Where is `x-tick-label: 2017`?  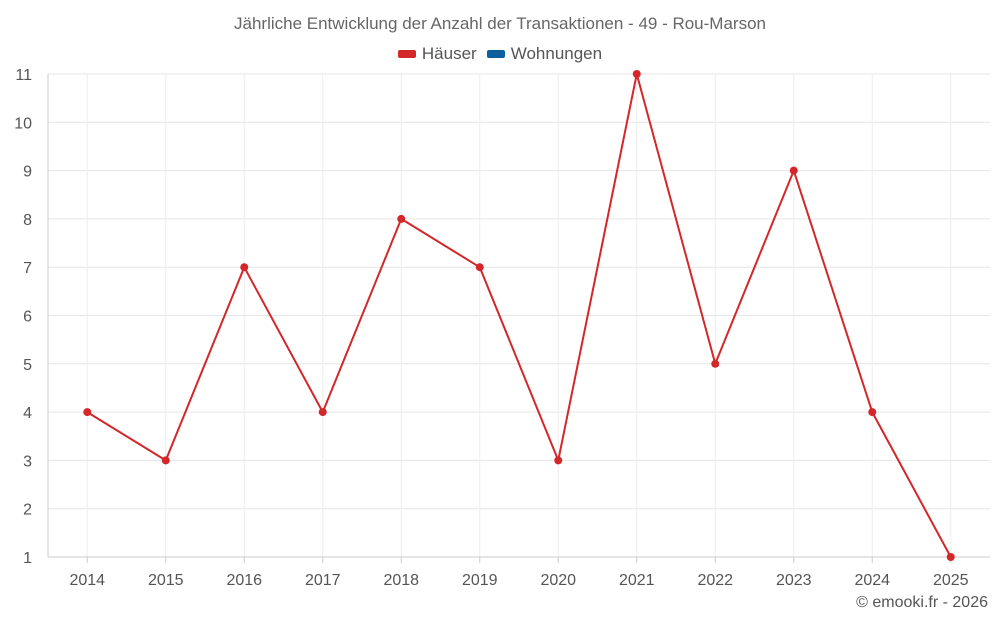 x-tick-label: 2017 is located at coordinates (323, 580).